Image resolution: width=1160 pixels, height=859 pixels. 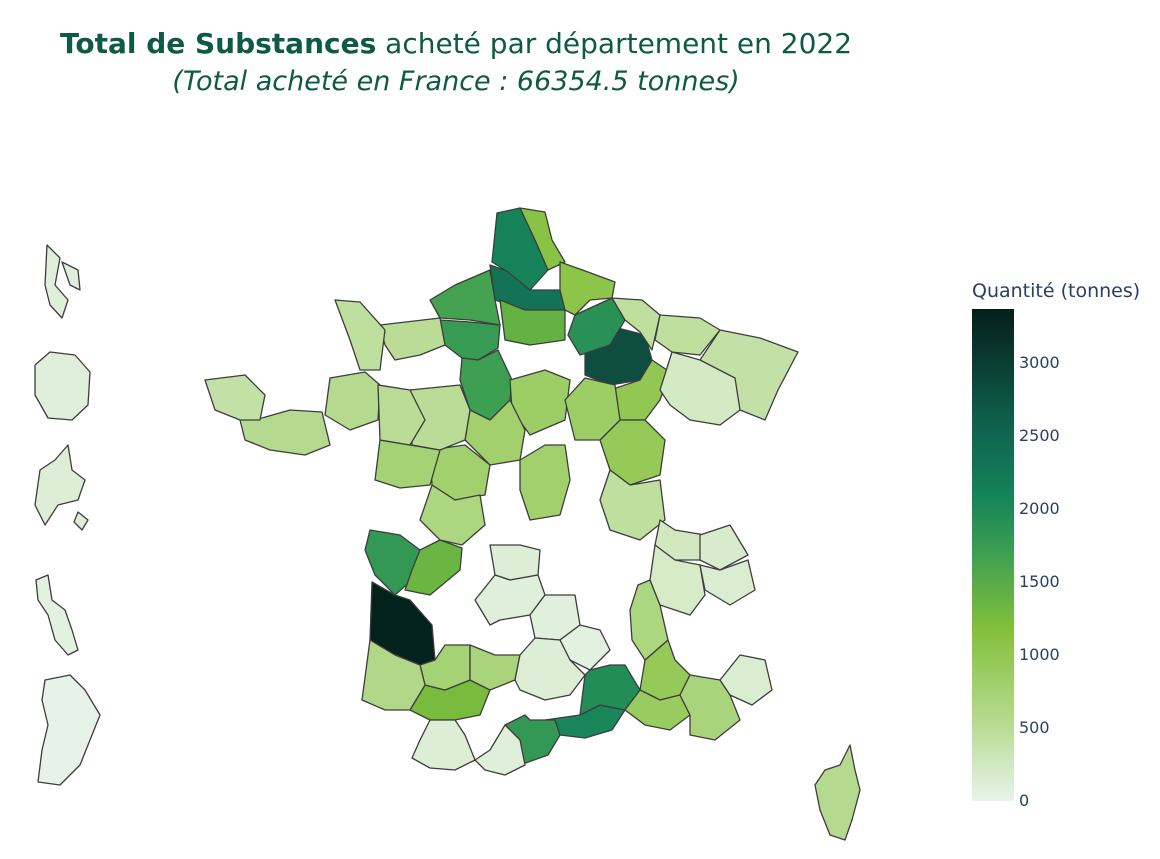 I want to click on region-seine-maritime, so click(x=465, y=297).